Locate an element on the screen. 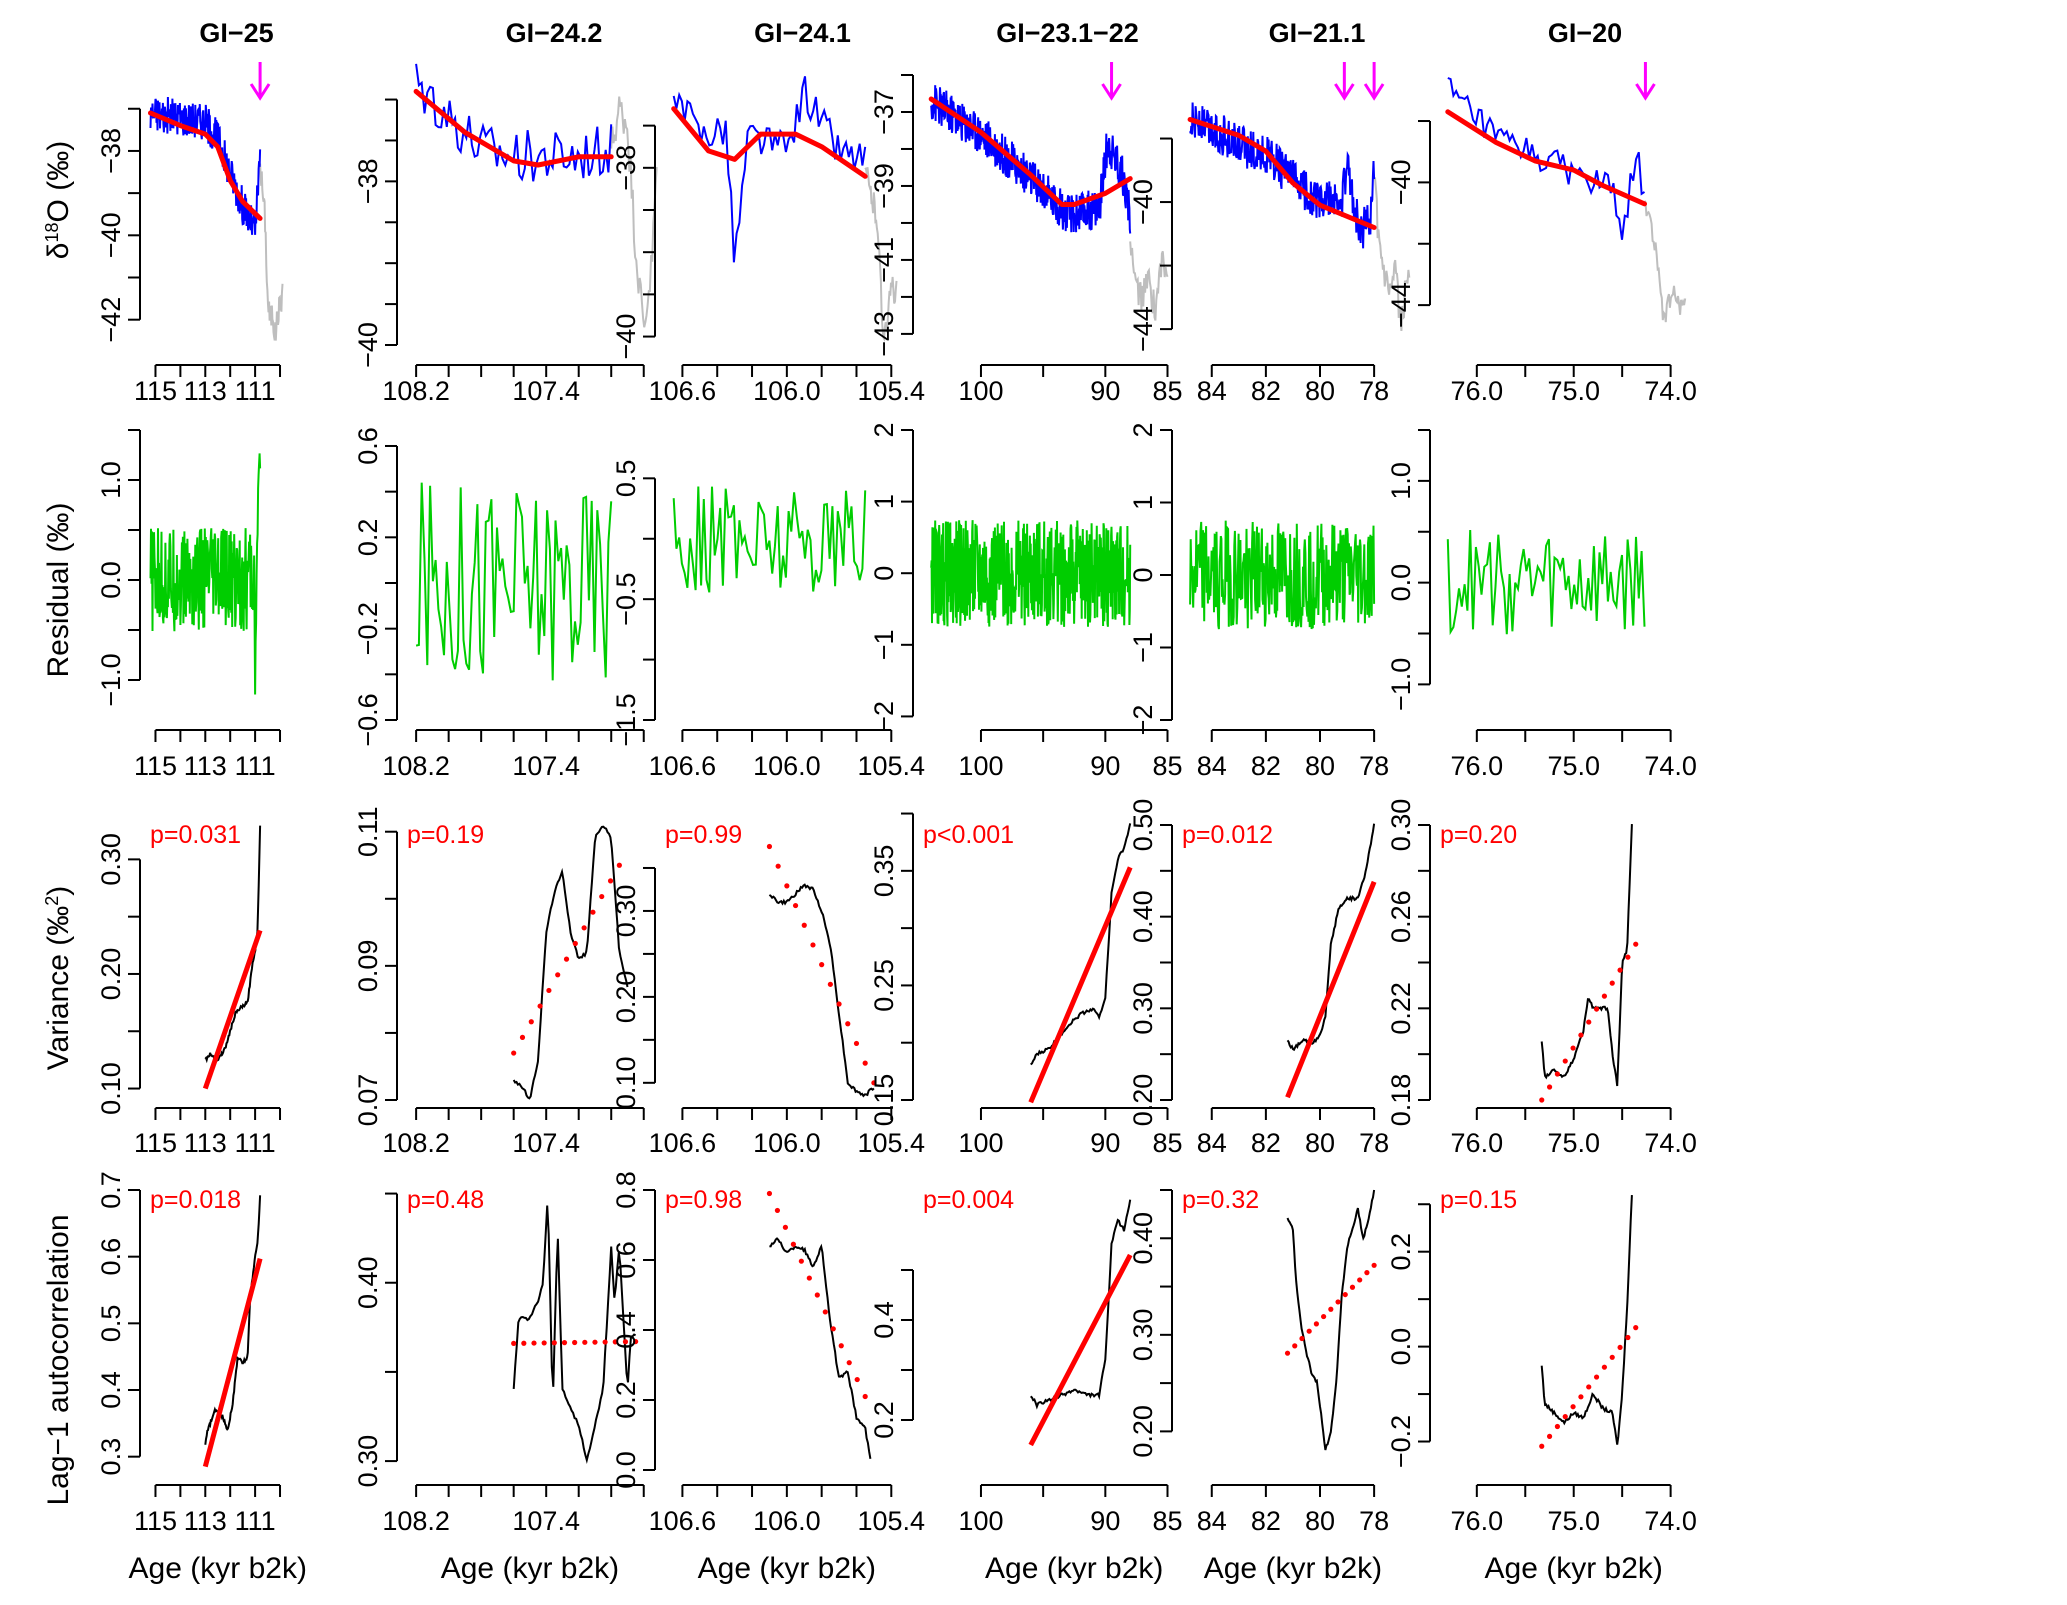 The image size is (2067, 1605). y-tick-label: 0.09 is located at coordinates (368, 966).